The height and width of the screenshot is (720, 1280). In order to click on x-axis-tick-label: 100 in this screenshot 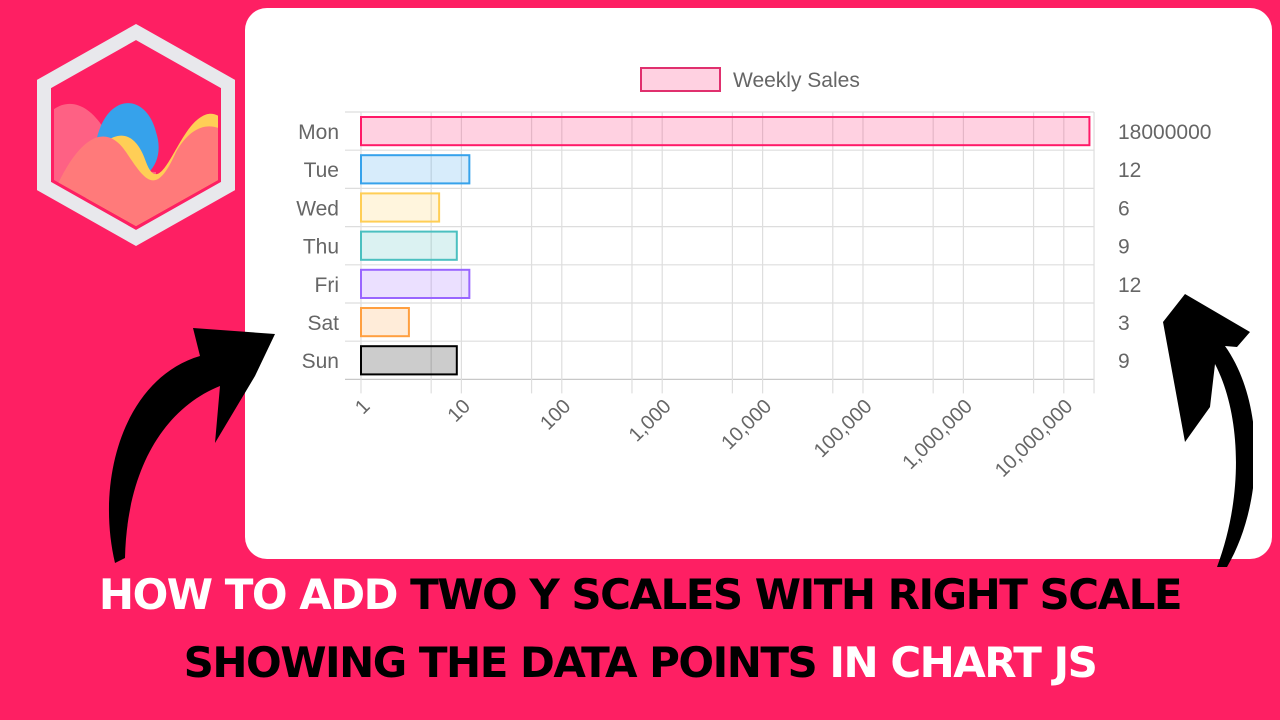, I will do `click(555, 414)`.